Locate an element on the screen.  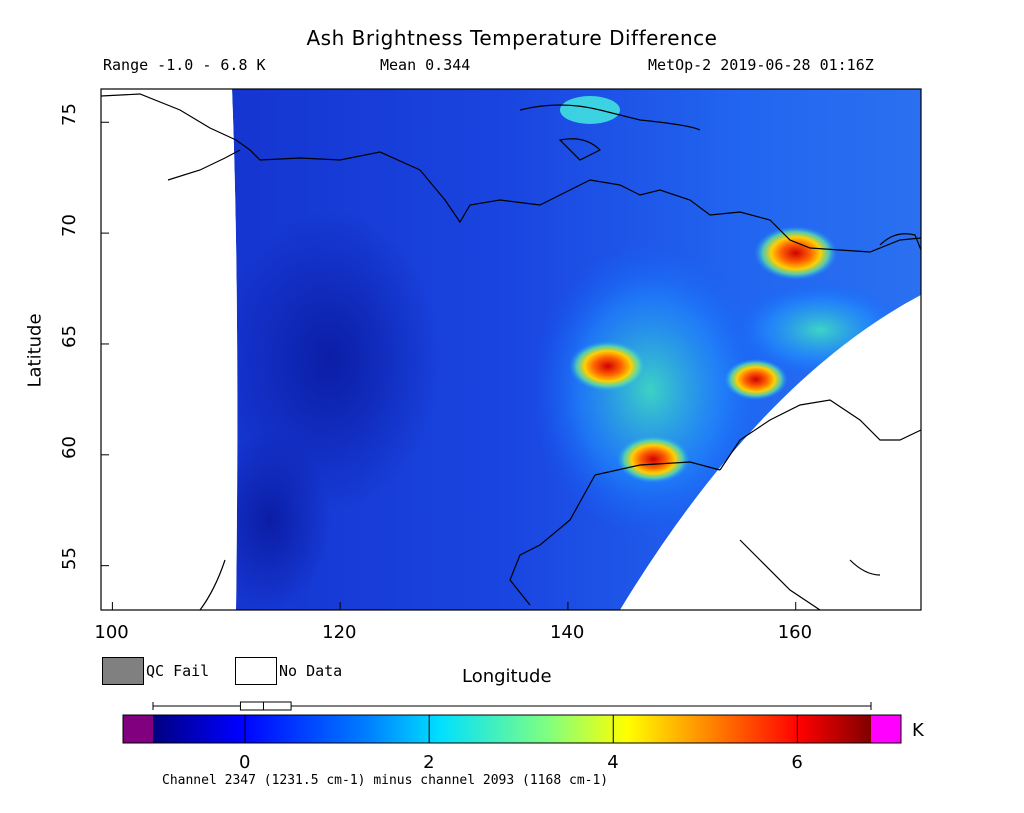
no-data-label: No Data is located at coordinates (311, 671).